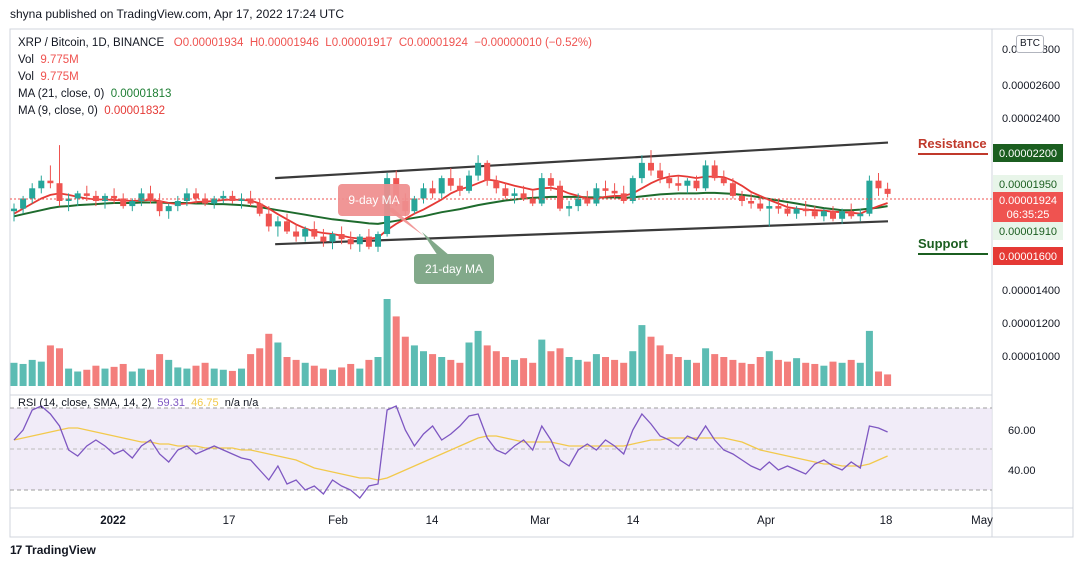 This screenshot has width=1079, height=568. Describe the element at coordinates (766, 521) in the screenshot. I see `time-tick-label: Apr` at that location.